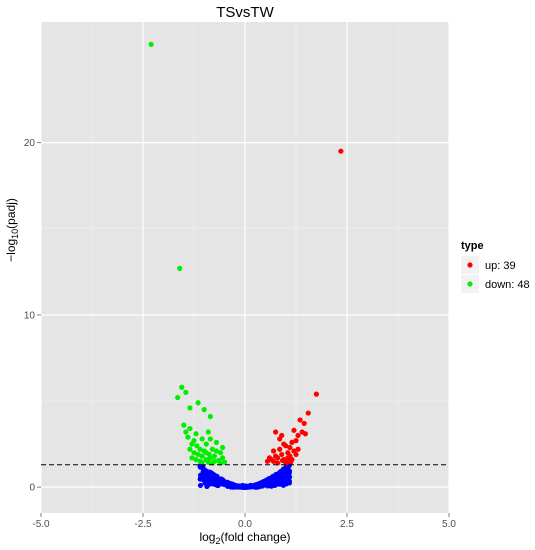 This screenshot has width=535, height=550. Describe the element at coordinates (30, 143) in the screenshot. I see `y-tick-label: 20` at that location.